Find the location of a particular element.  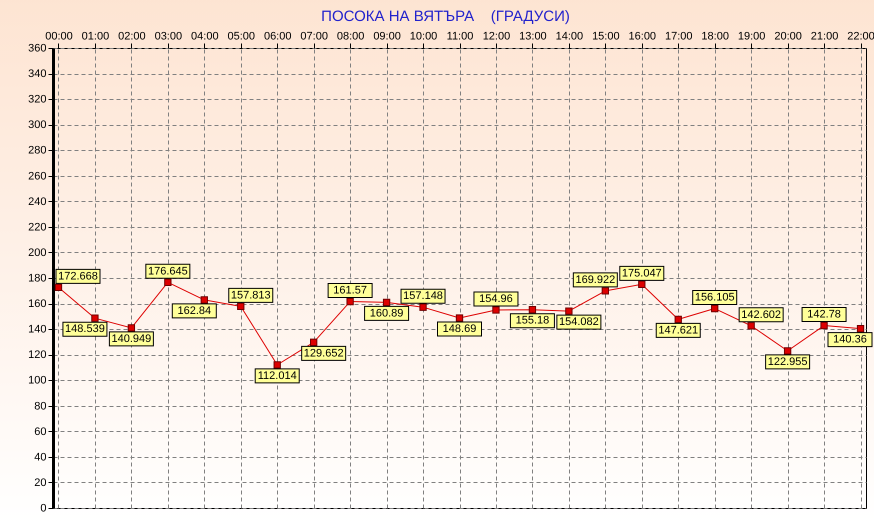

x-tick-label: 20:00 is located at coordinates (788, 36).